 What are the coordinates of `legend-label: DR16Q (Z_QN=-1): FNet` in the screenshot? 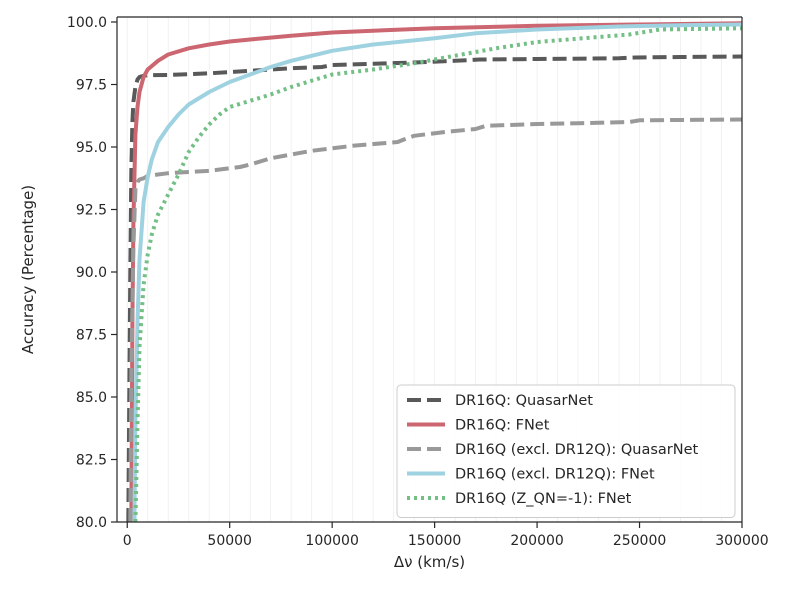 It's located at (543, 499).